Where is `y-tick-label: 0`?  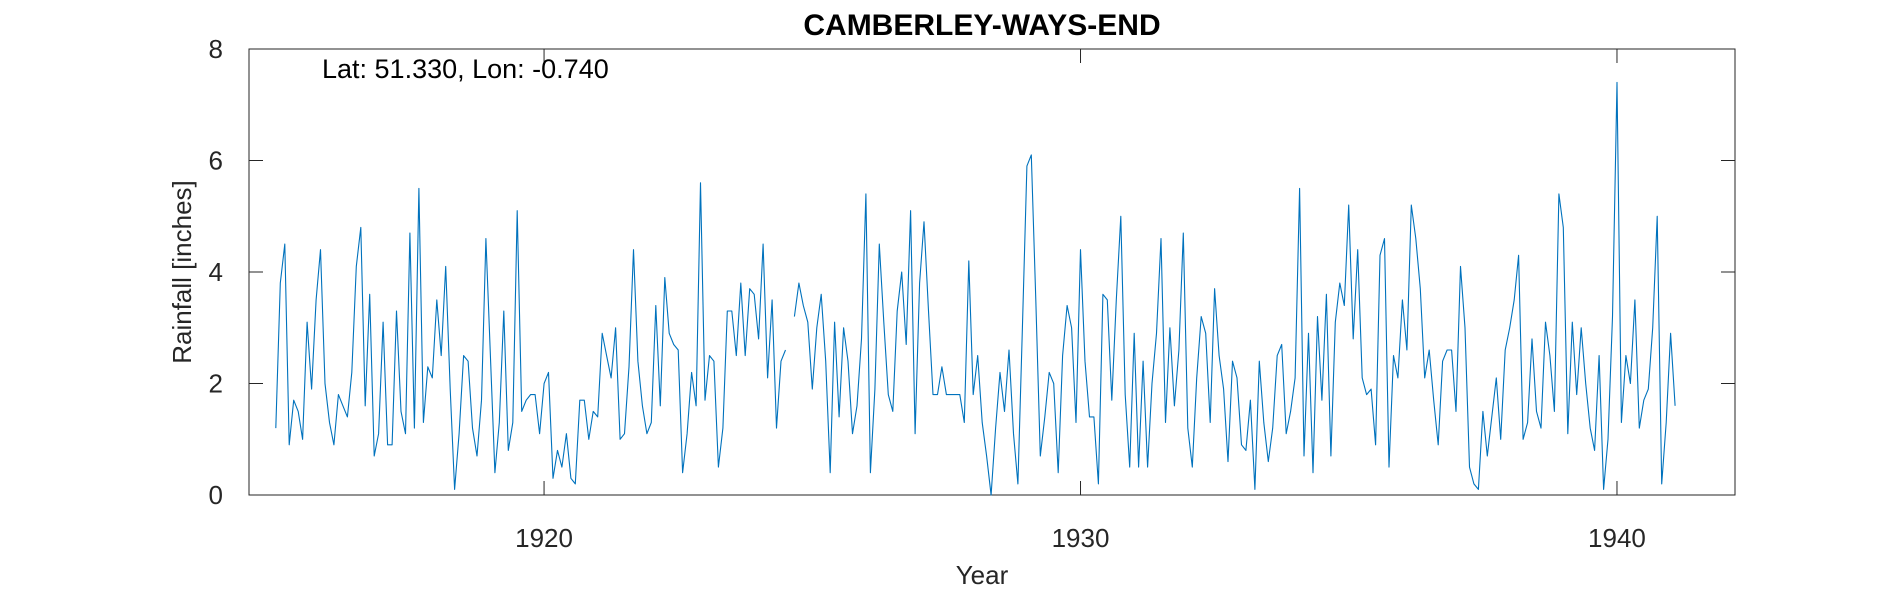
y-tick-label: 0 is located at coordinates (216, 495).